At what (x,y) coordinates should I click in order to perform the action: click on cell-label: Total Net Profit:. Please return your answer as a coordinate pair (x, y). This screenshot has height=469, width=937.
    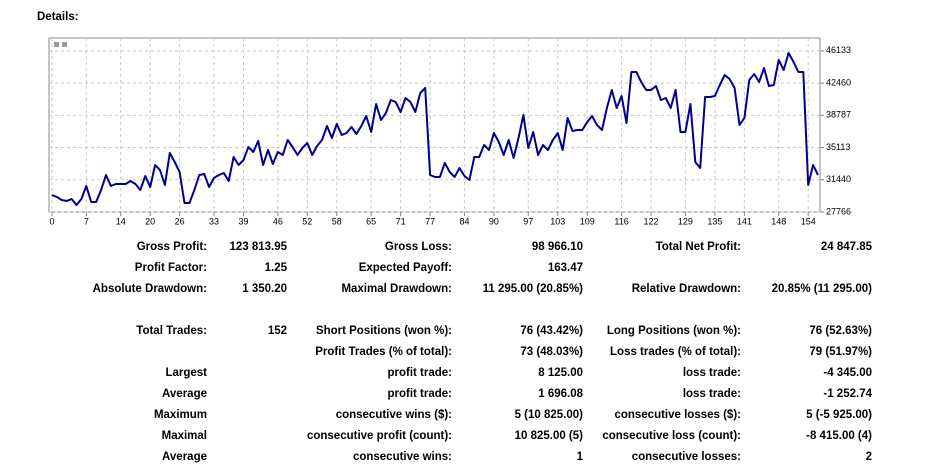
    Looking at the image, I should click on (698, 247).